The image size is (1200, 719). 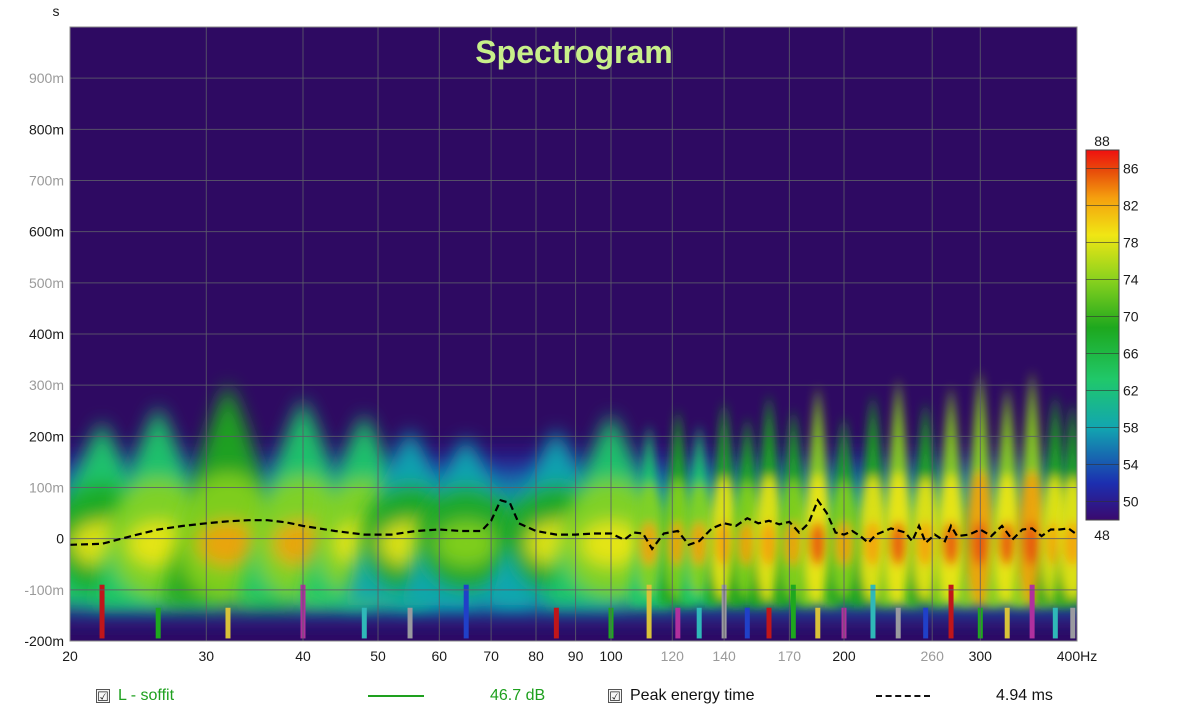 I want to click on chart-title: Spectrogram, so click(x=573, y=52).